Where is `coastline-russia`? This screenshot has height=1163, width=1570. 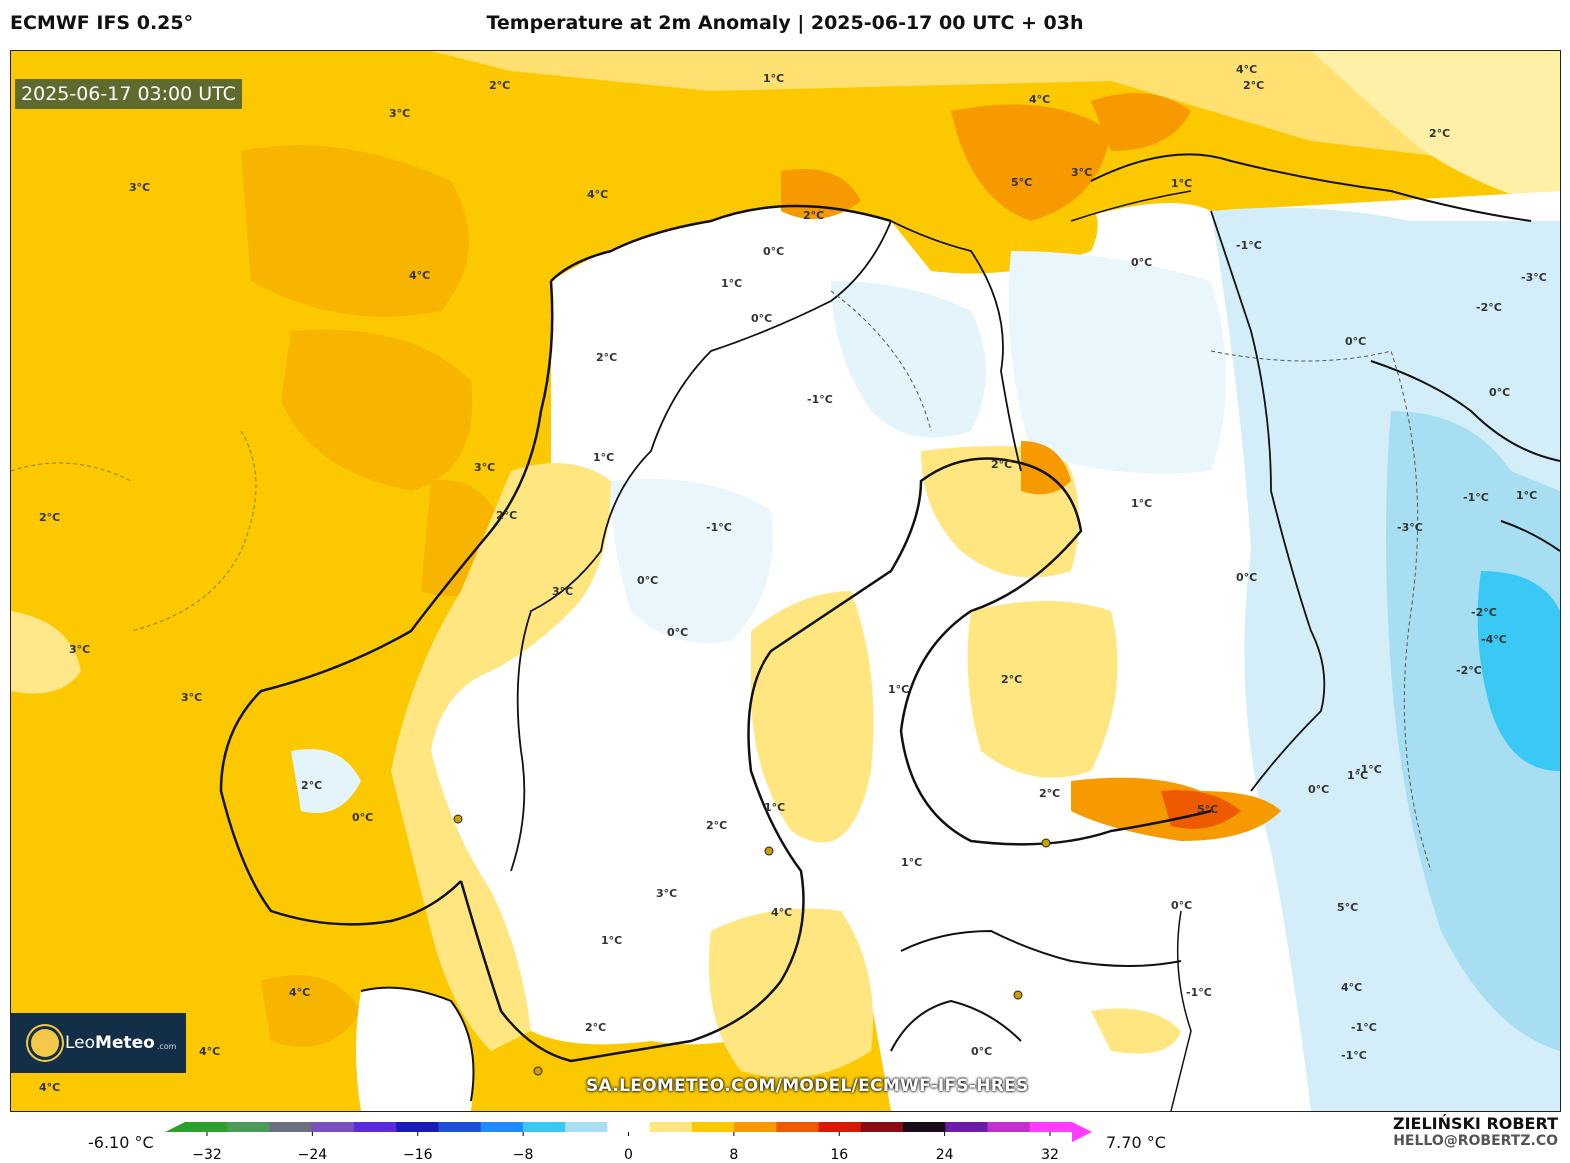 coastline-russia is located at coordinates (1325, 352).